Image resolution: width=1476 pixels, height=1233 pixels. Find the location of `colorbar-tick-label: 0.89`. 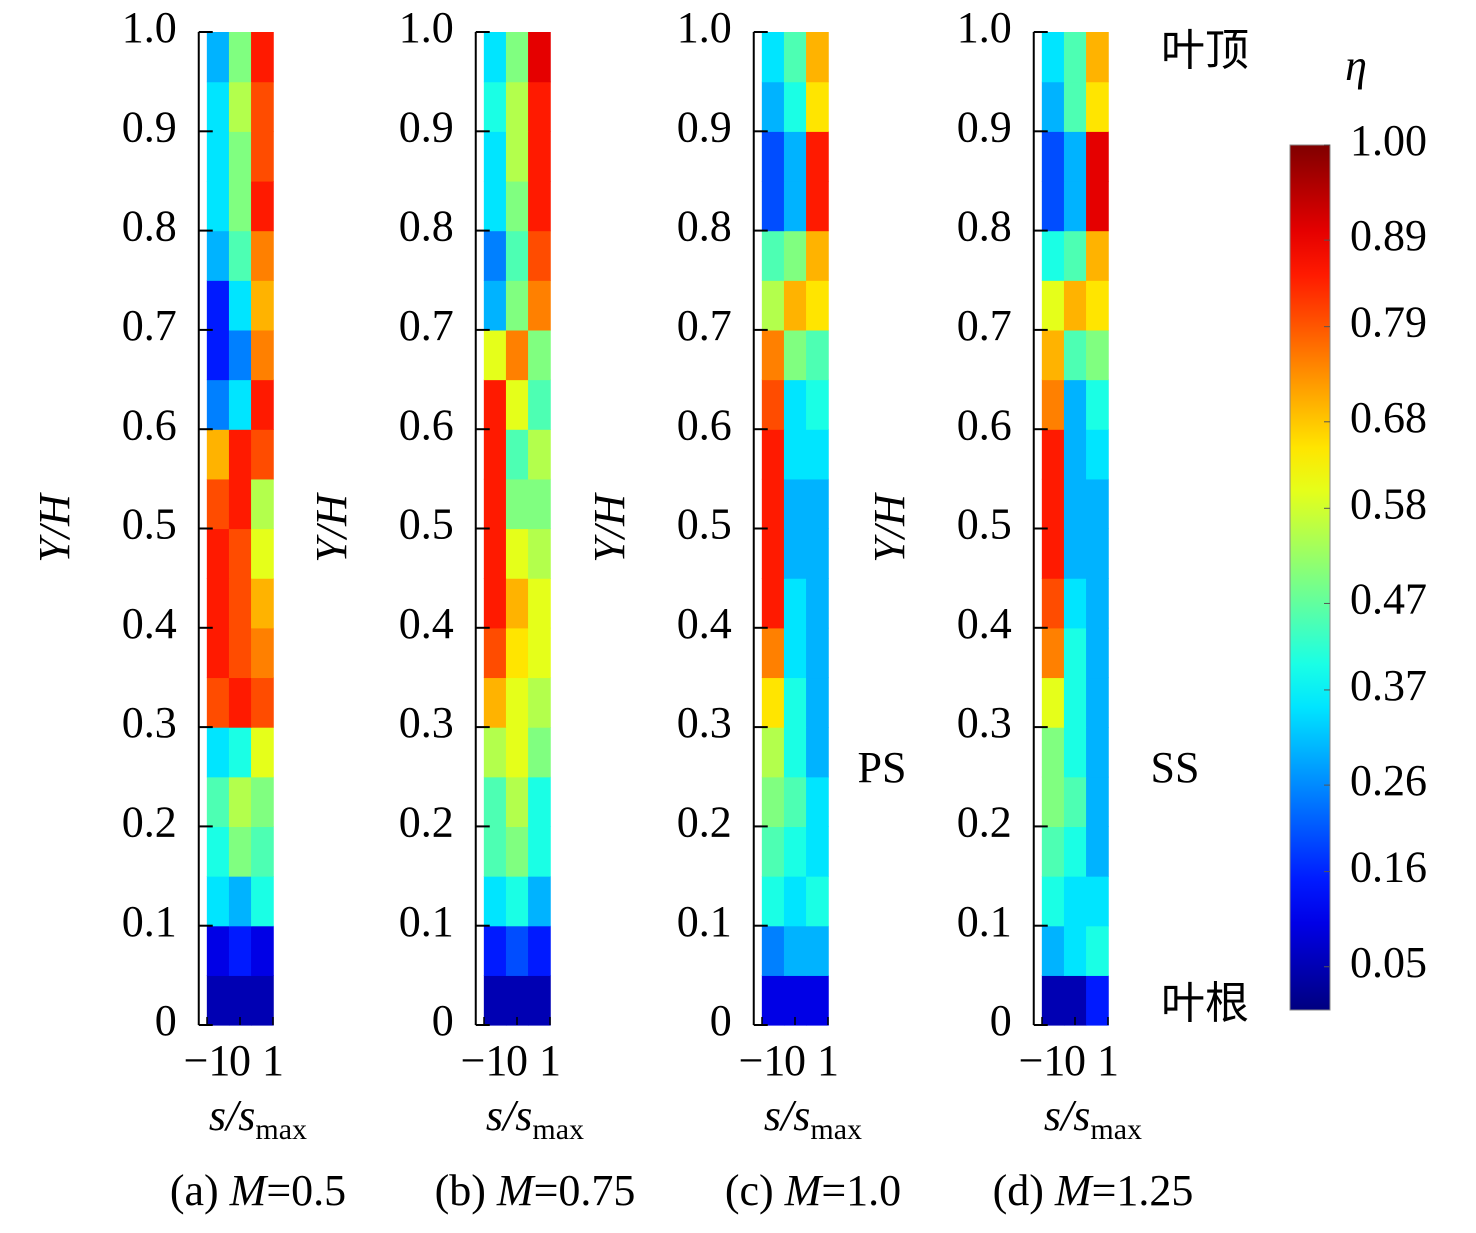

colorbar-tick-label: 0.89 is located at coordinates (1388, 235).